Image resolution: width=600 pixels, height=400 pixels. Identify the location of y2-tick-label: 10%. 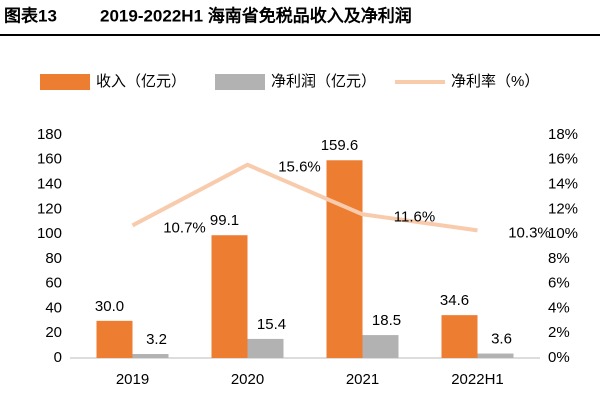
(563, 233).